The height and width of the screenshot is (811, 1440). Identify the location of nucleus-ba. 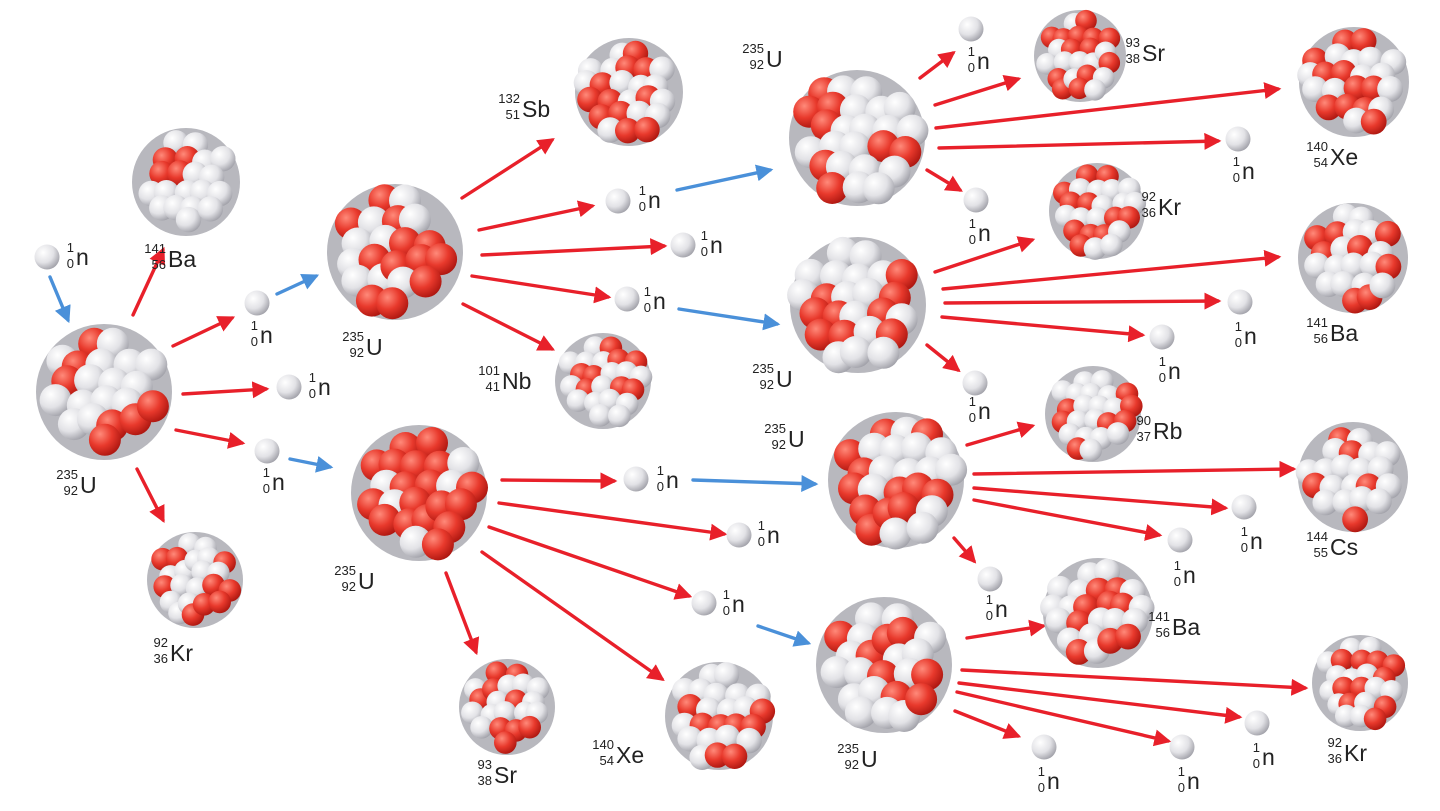
(186, 182).